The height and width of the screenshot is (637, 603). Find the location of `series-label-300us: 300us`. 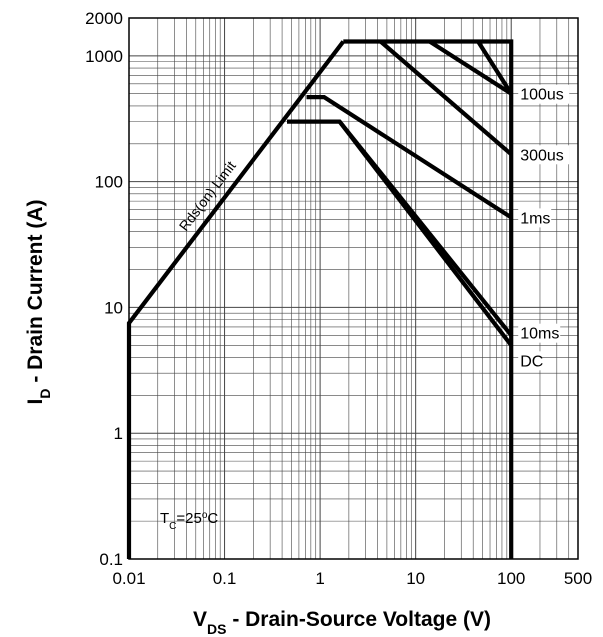

series-label-300us: 300us is located at coordinates (542, 155).